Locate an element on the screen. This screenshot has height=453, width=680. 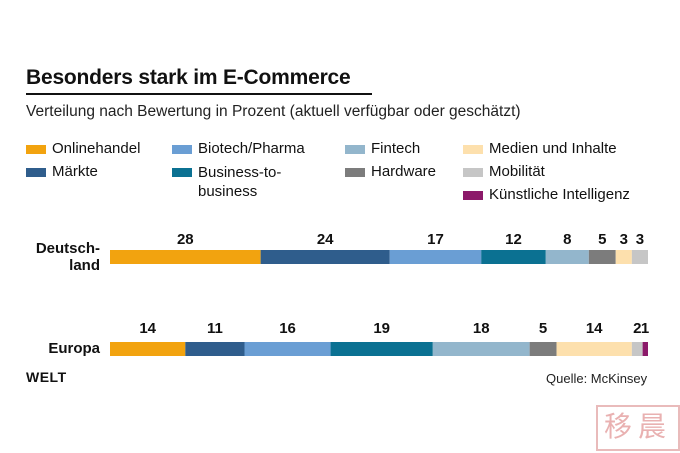
data-label-deutschland-business-to-business: 12 is located at coordinates (513, 239).